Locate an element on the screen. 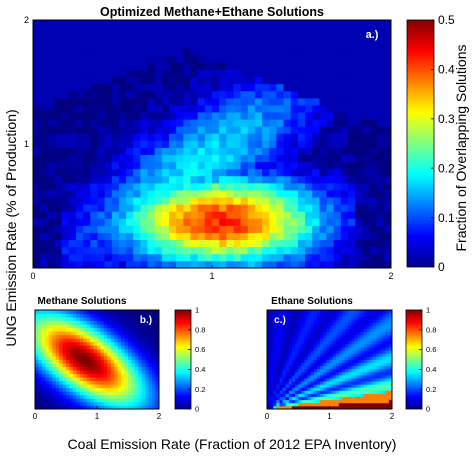 Image resolution: width=474 pixels, height=459 pixels. panel-a-xtick-label: 0 is located at coordinates (32, 276).